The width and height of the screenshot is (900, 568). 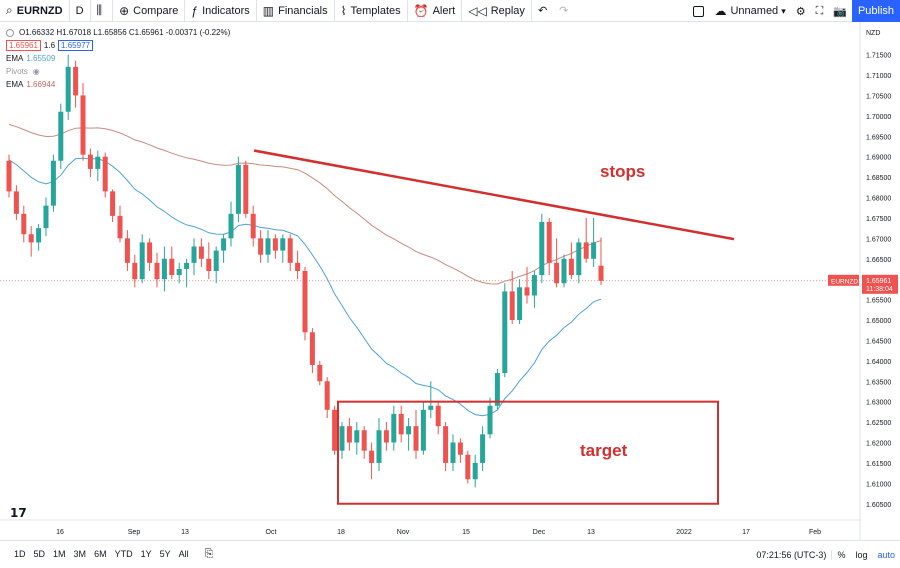 I want to click on templates-button: ⌇ Templates, so click(x=371, y=11).